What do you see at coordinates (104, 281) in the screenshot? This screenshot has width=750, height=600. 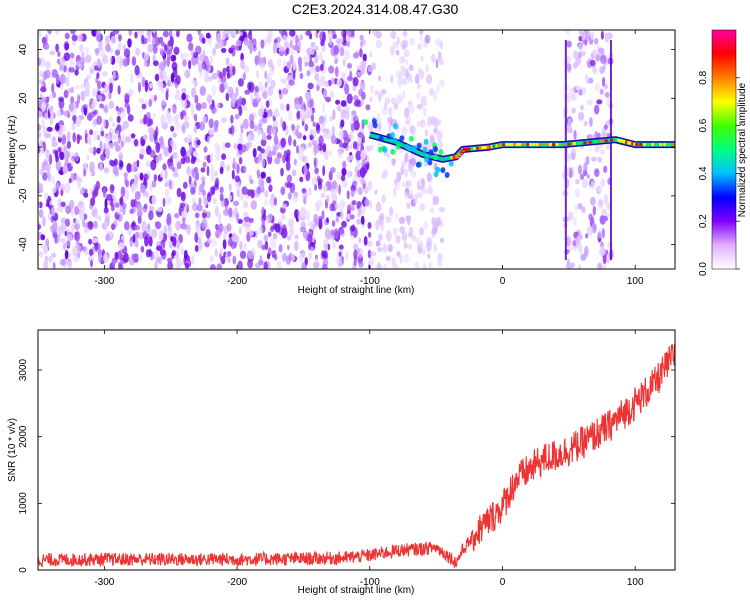 I see `spectrogram-x-tick-label: -300` at bounding box center [104, 281].